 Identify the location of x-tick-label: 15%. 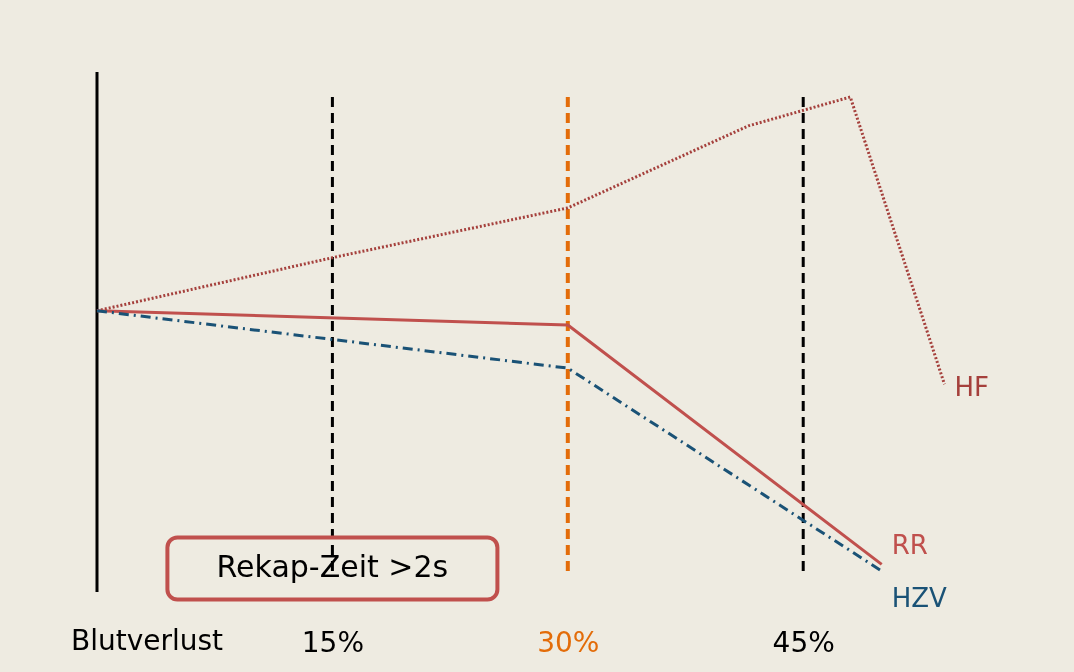
(333, 642).